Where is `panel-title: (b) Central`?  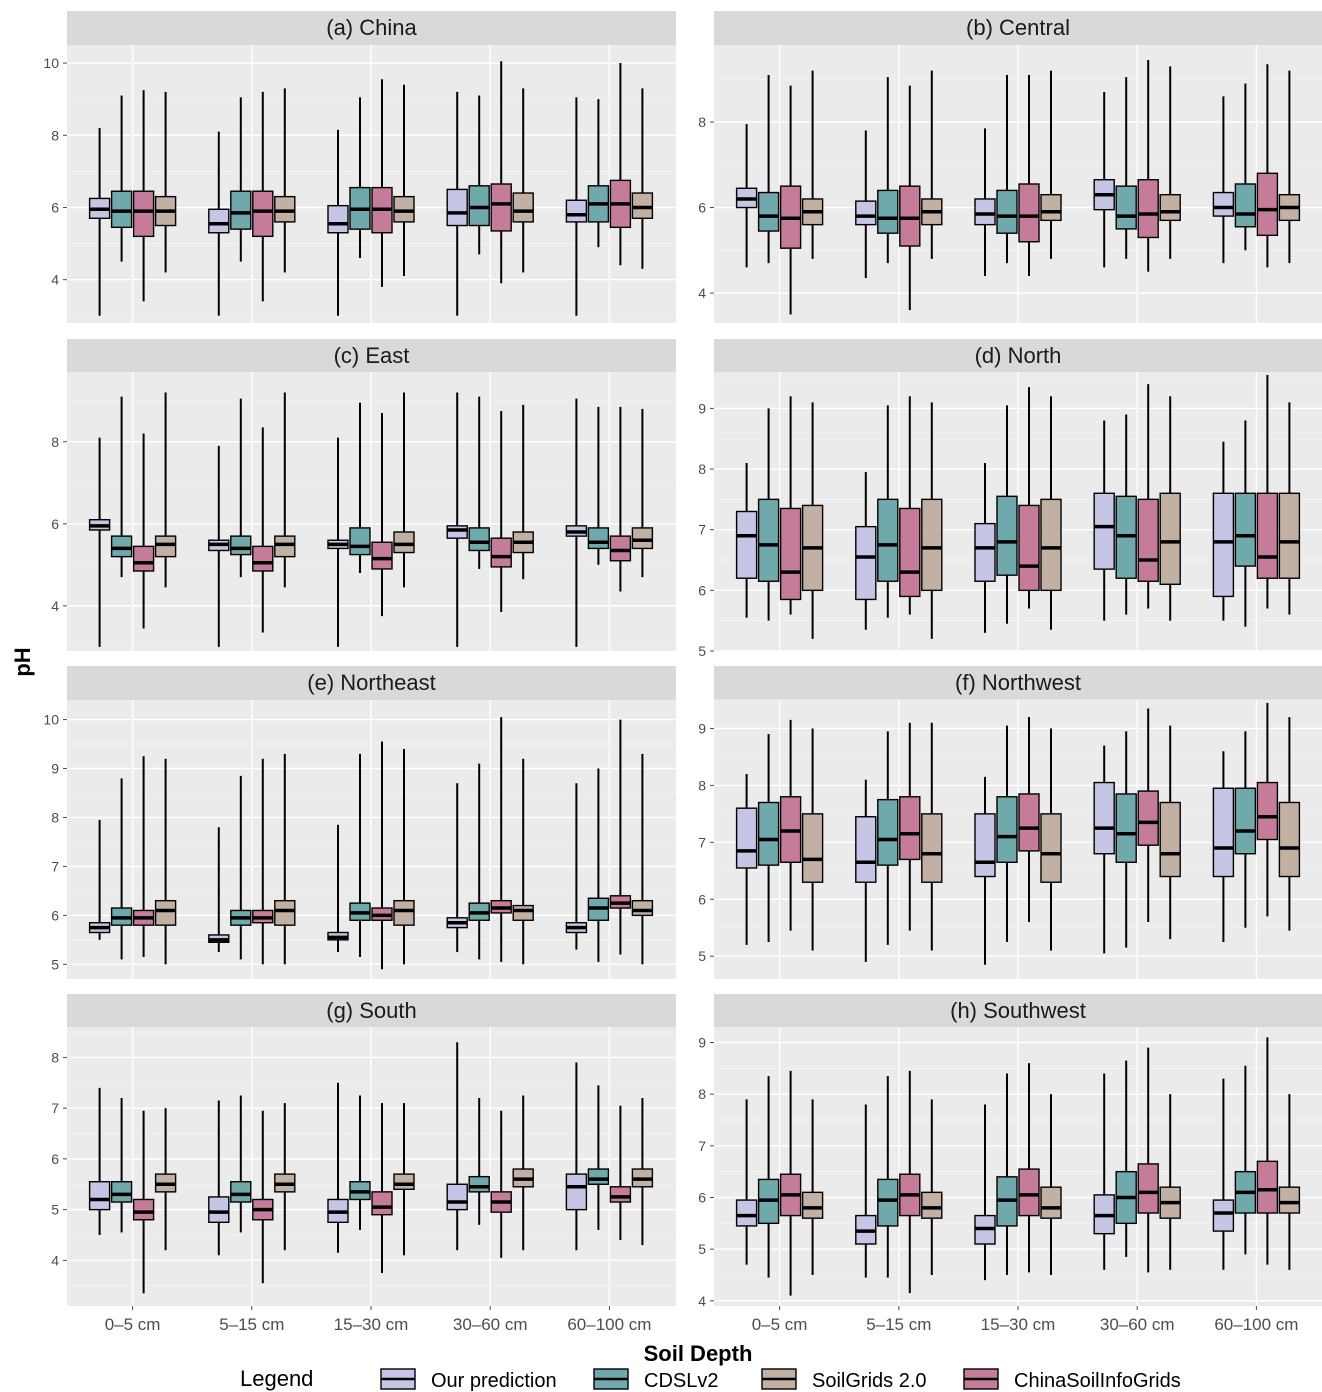 panel-title: (b) Central is located at coordinates (1018, 27).